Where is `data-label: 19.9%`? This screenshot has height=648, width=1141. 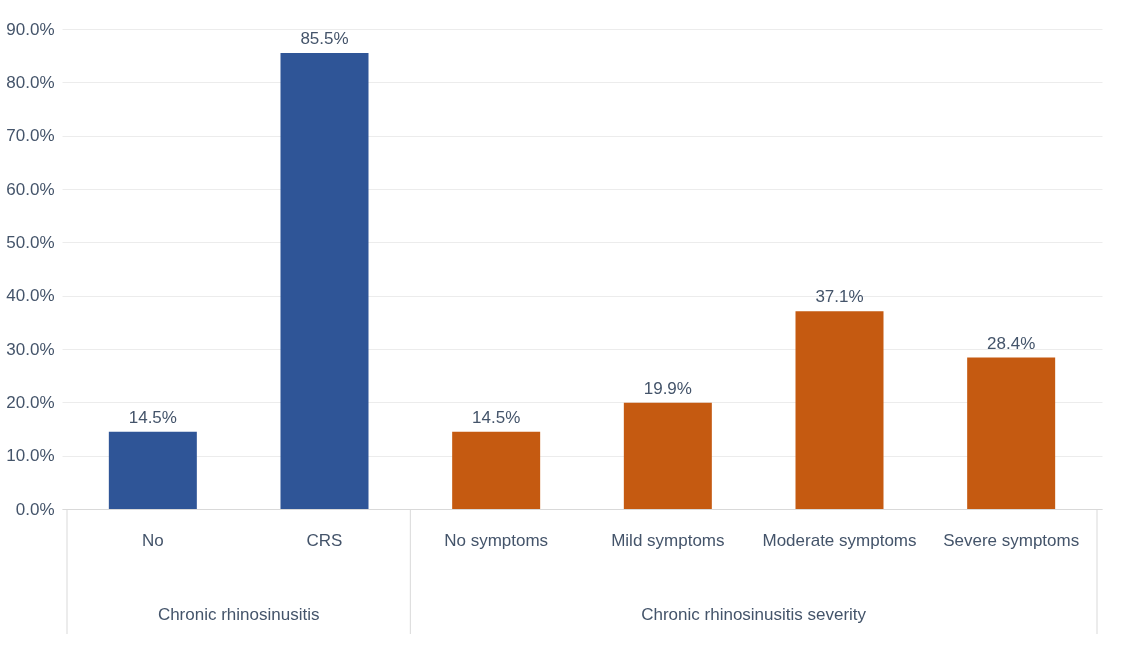 data-label: 19.9% is located at coordinates (667, 388).